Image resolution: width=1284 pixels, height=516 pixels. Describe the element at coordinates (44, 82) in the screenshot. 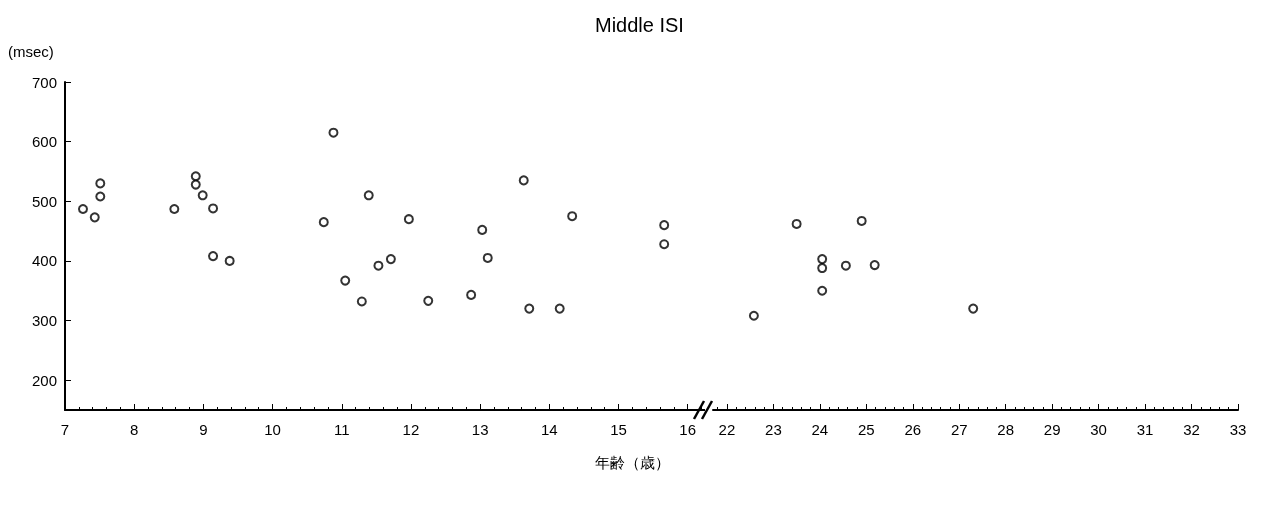

I see `y-tick-label: 700` at that location.